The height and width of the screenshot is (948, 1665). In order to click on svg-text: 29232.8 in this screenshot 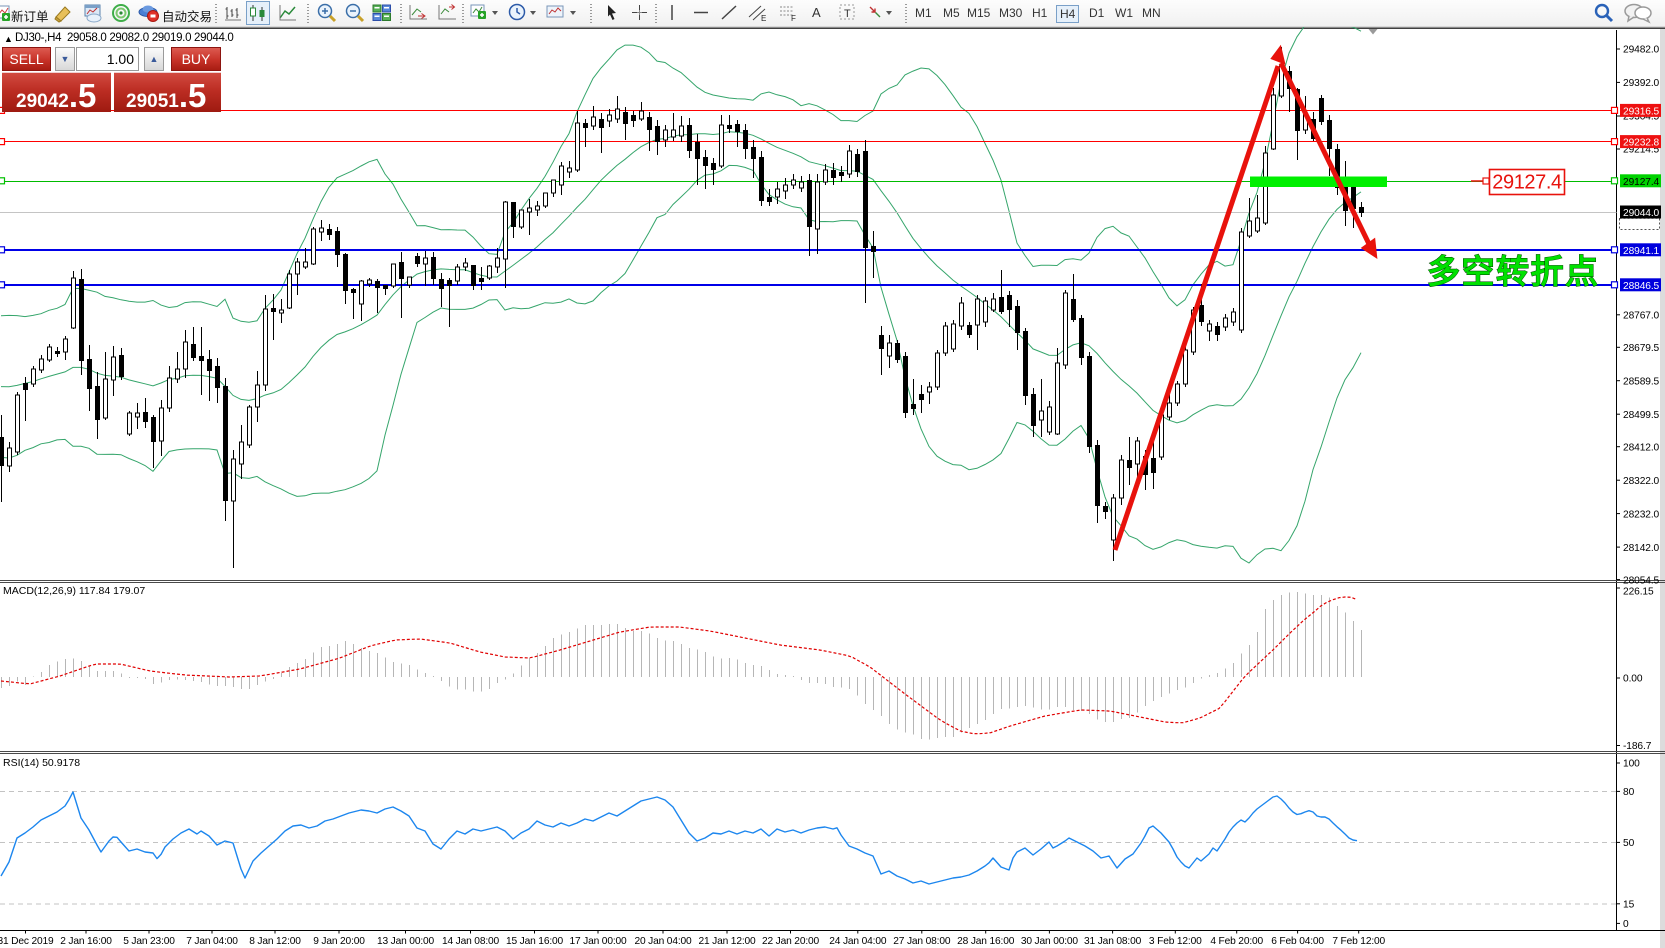, I will do `click(1641, 143)`.